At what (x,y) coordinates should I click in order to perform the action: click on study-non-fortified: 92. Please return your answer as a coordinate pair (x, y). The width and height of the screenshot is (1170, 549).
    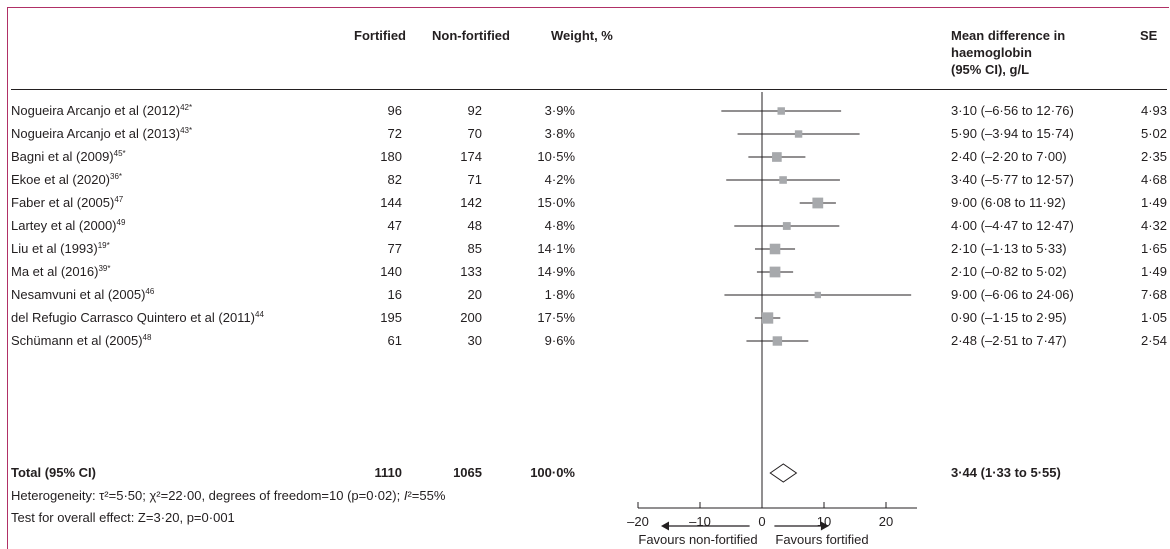
    Looking at the image, I should click on (474, 110).